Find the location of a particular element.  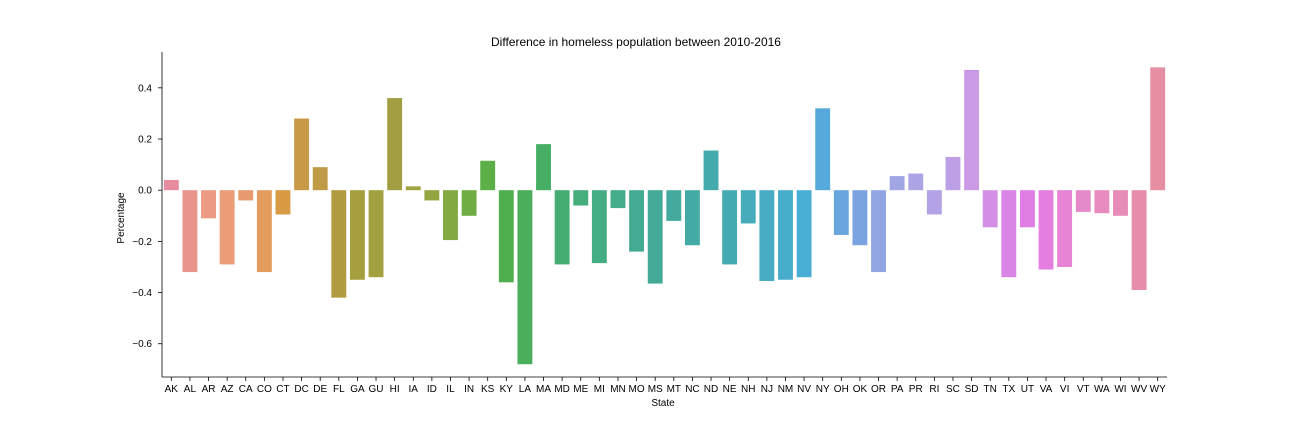

bar-va is located at coordinates (1046, 230).